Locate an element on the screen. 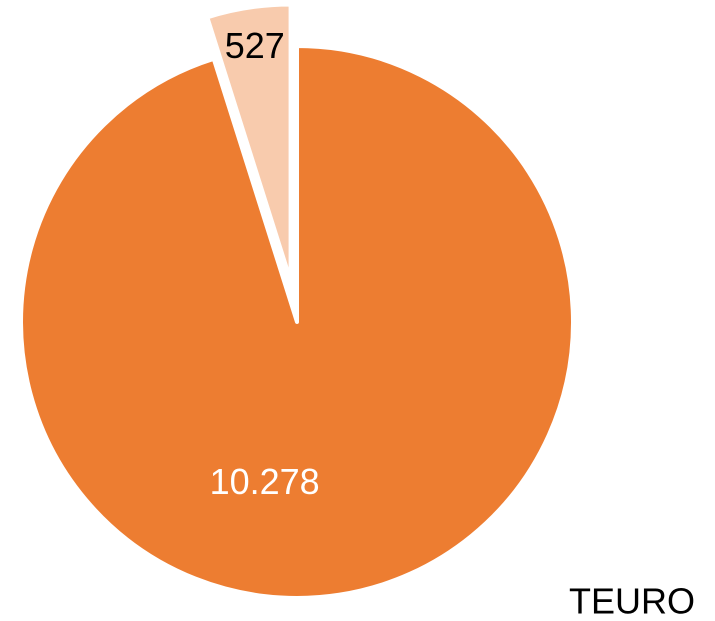  data-label: 527 is located at coordinates (255, 45).